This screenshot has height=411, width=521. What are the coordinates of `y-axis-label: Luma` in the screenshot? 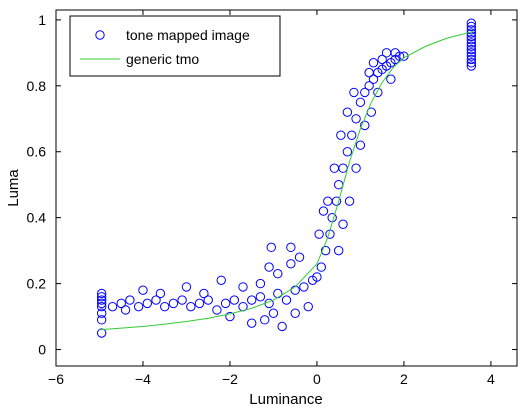 It's located at (13, 188).